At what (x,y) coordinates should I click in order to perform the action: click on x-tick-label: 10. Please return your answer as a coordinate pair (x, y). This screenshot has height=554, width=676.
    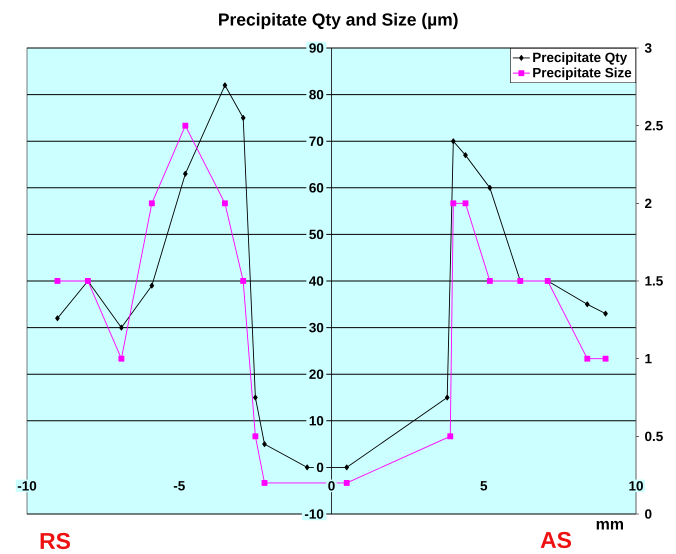
    Looking at the image, I should click on (636, 486).